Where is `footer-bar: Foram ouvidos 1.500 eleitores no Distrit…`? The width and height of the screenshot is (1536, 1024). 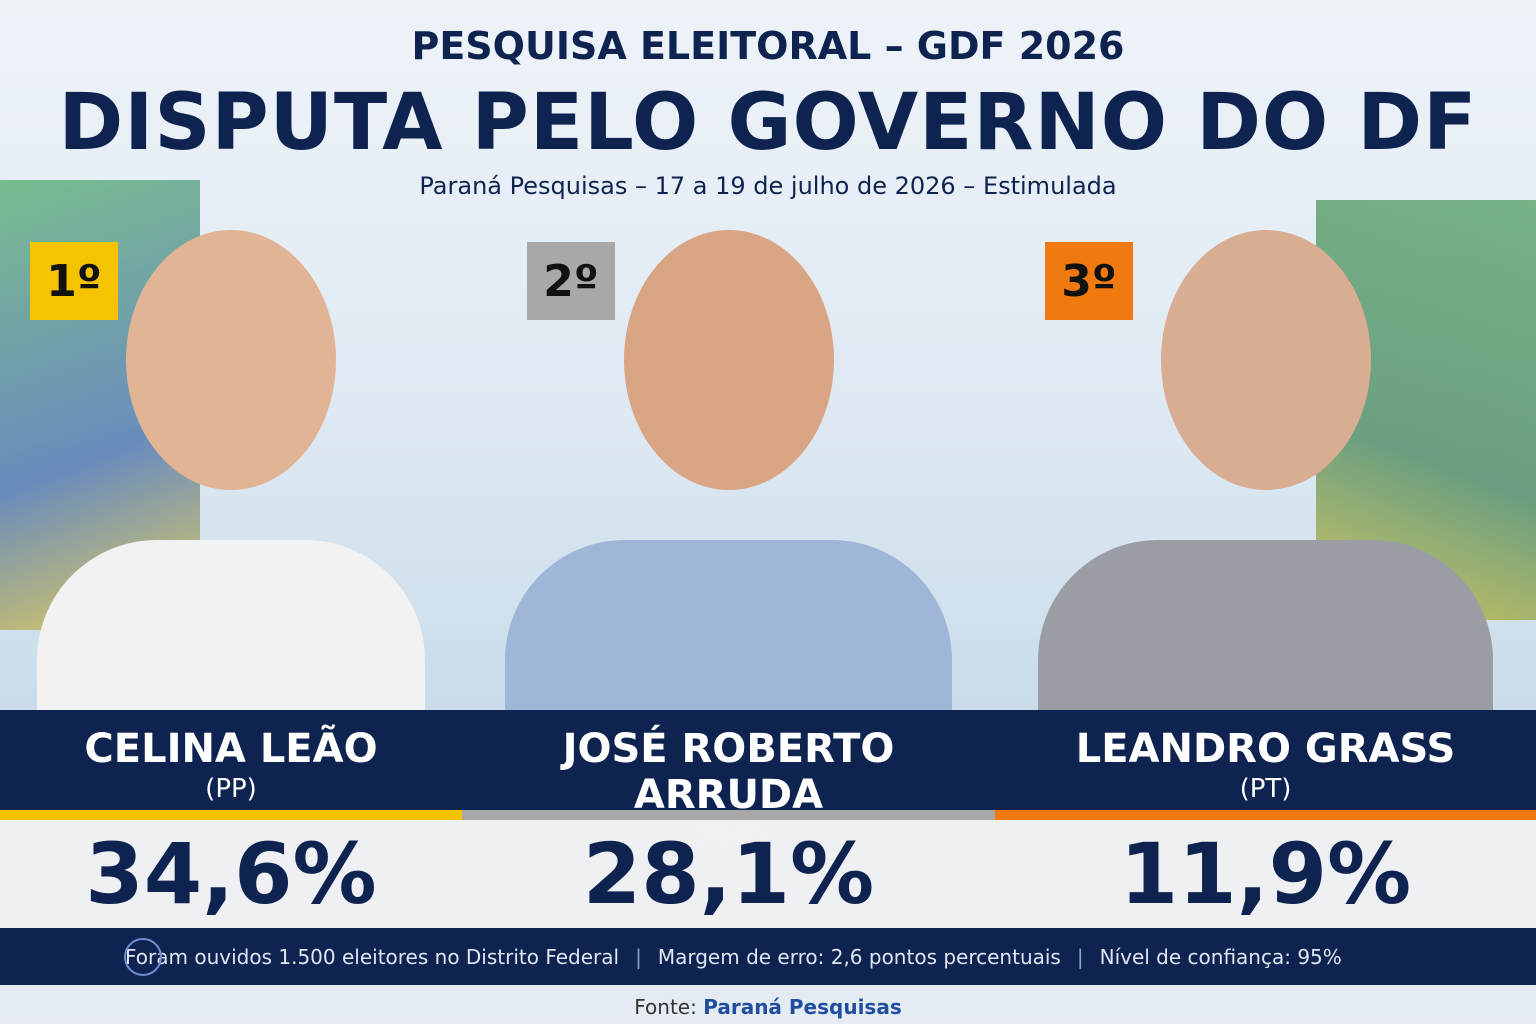
footer-bar: Foram ouvidos 1.500 eleitores no Distrit… is located at coordinates (768, 956).